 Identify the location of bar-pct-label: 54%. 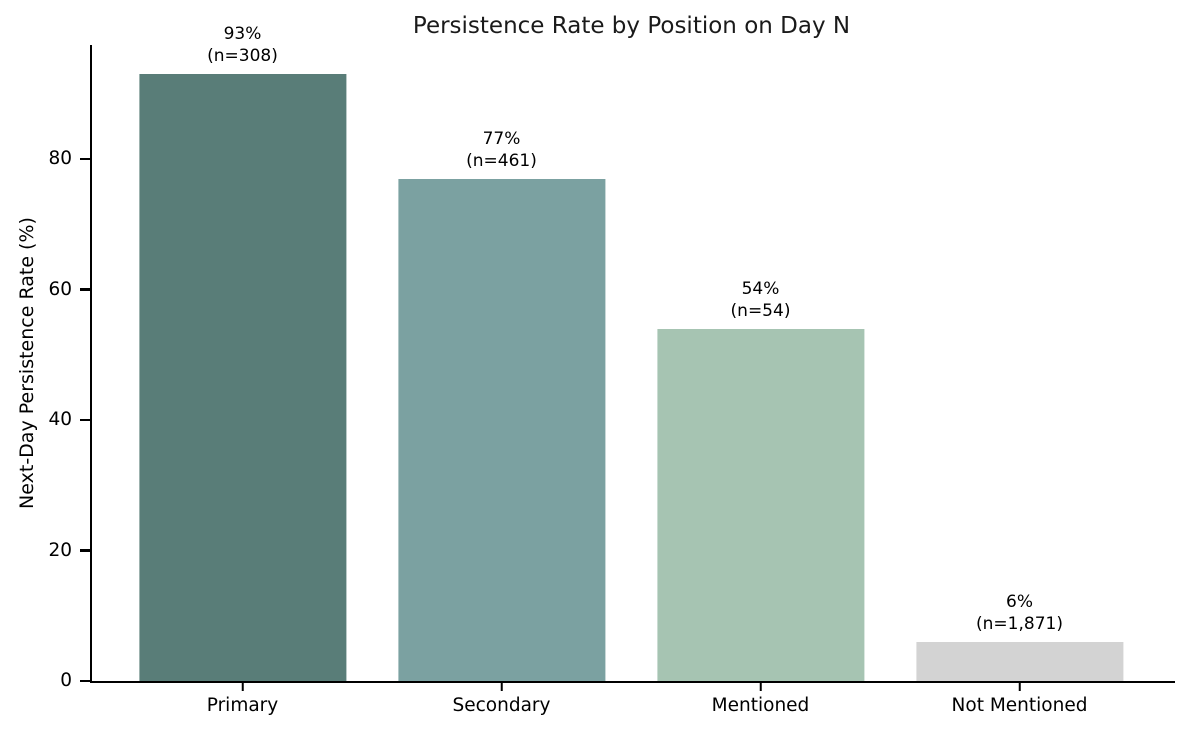
(760, 288).